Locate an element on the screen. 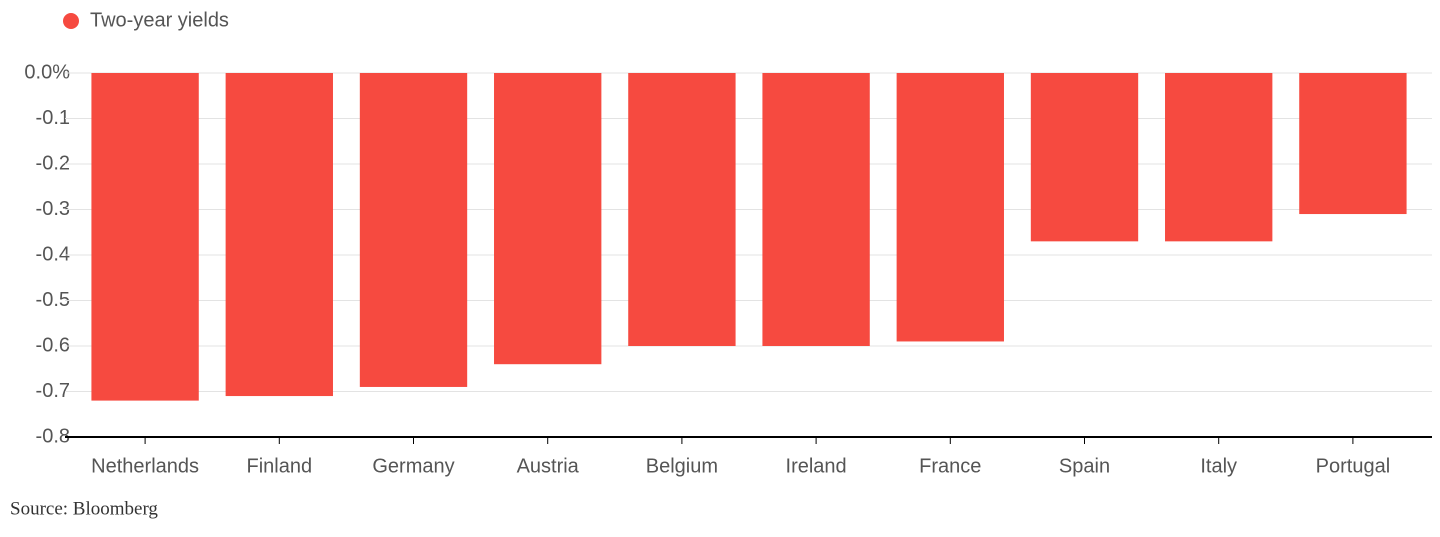 The width and height of the screenshot is (1440, 537). y-tick-label: -0.6 is located at coordinates (53, 345).